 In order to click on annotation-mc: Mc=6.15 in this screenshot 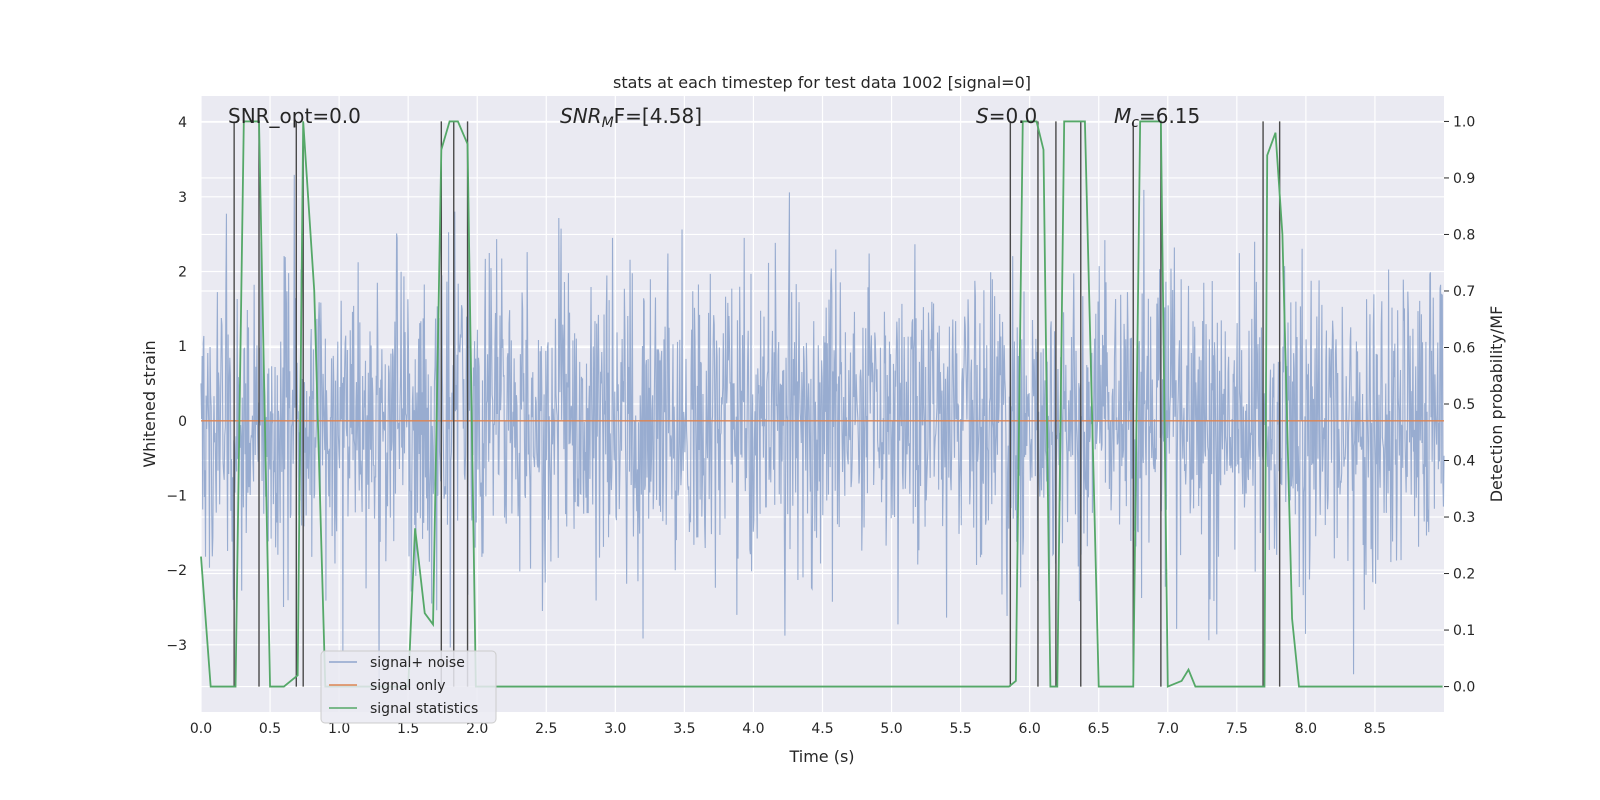, I will do `click(1157, 117)`.